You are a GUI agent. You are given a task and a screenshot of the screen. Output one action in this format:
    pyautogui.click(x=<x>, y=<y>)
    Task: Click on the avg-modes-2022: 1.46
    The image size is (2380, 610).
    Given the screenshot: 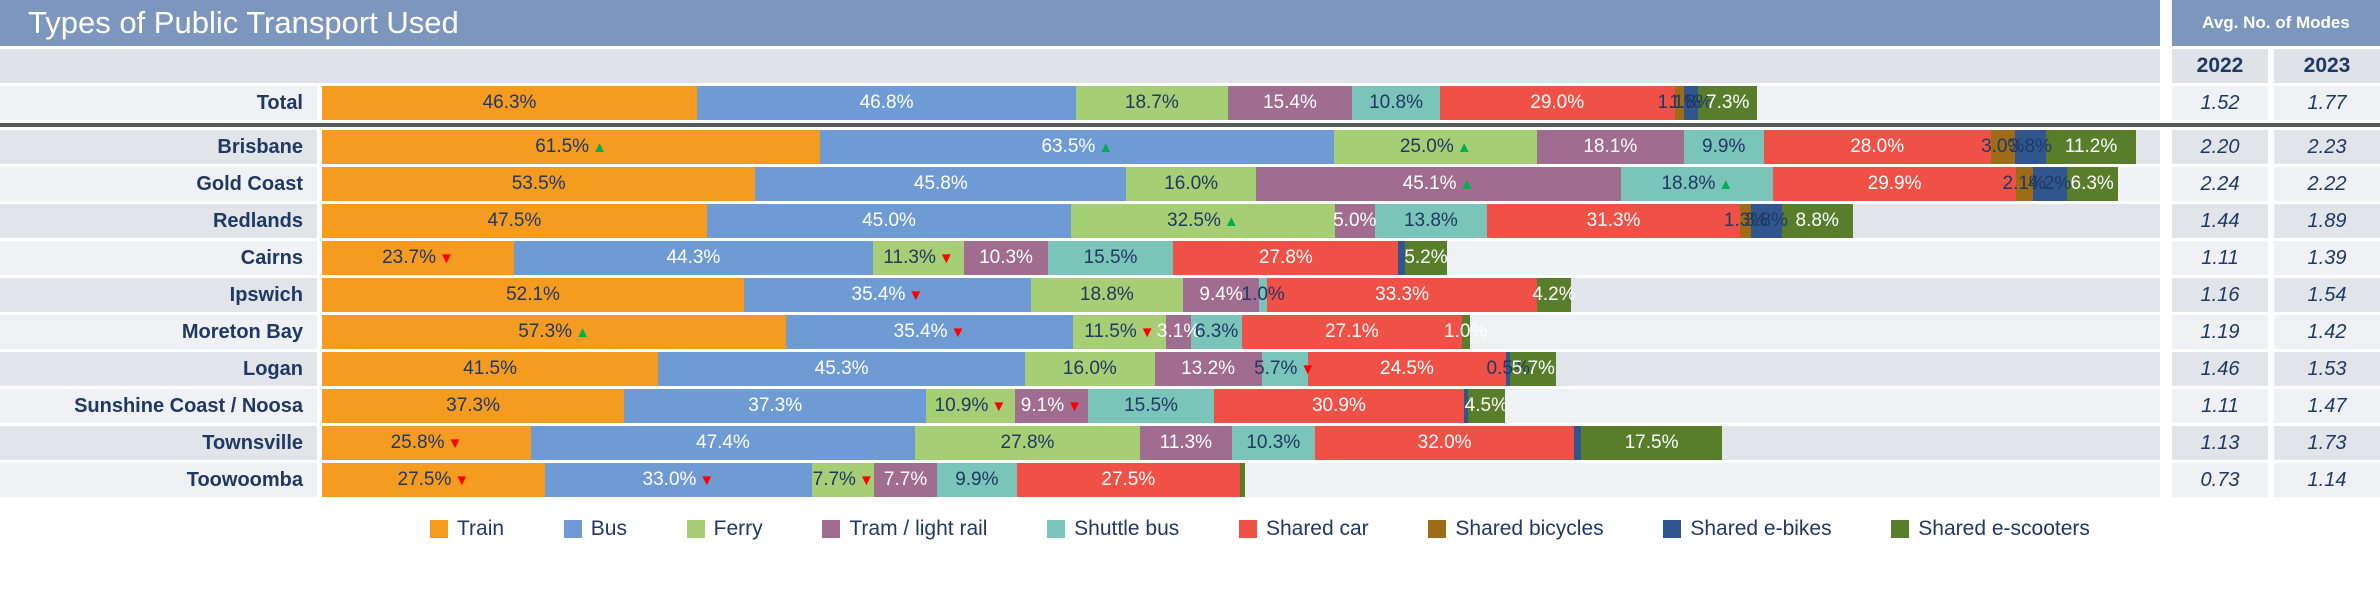 What is the action you would take?
    pyautogui.click(x=2220, y=369)
    